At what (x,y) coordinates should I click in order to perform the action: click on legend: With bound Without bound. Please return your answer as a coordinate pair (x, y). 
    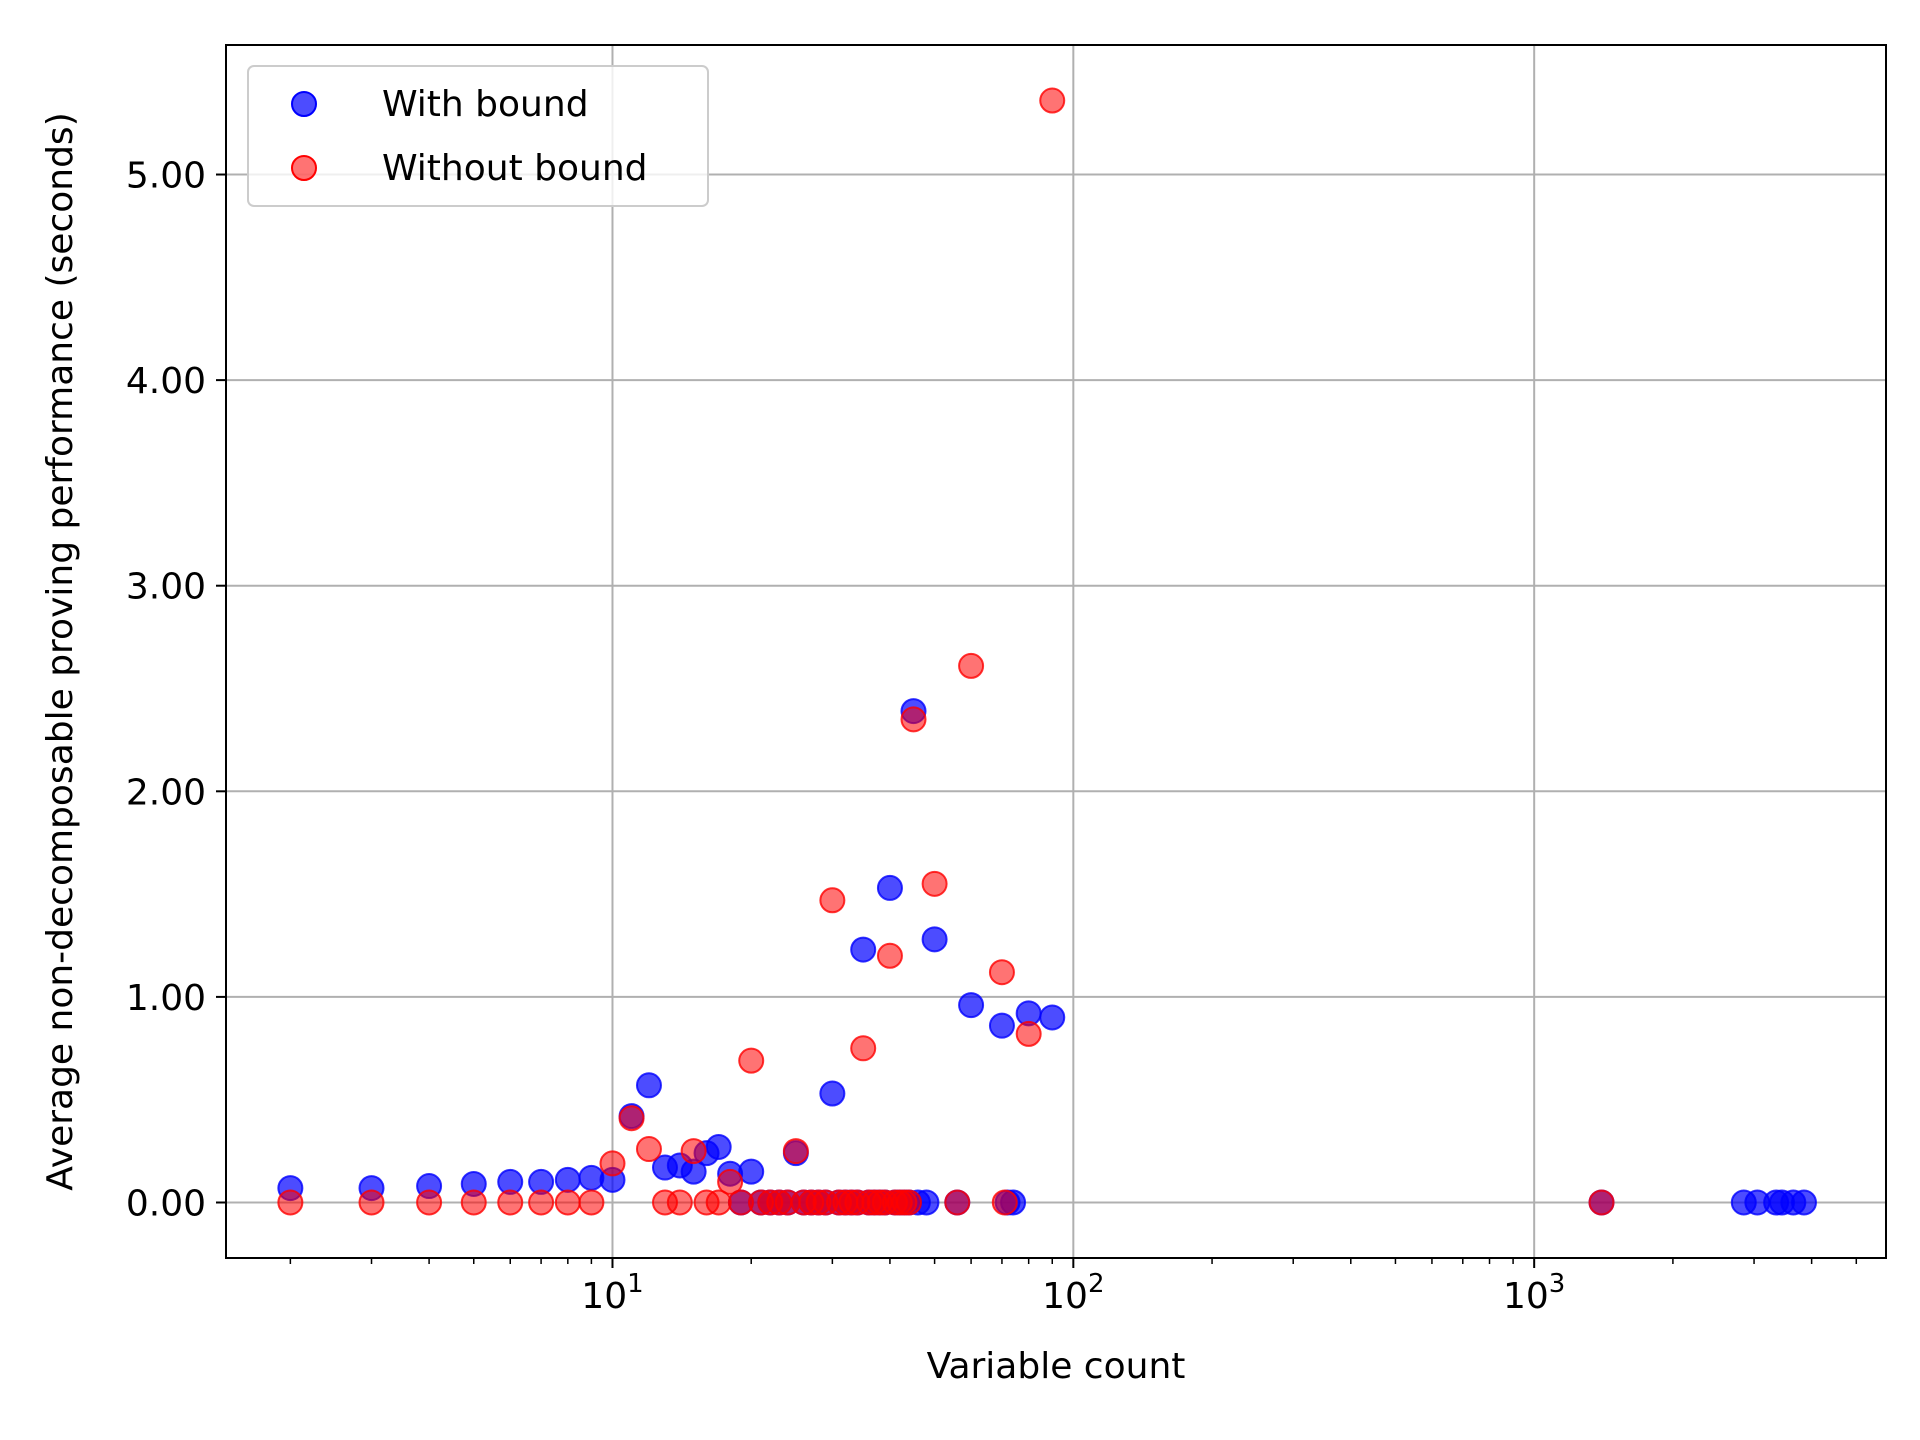
    Looking at the image, I should click on (478, 136).